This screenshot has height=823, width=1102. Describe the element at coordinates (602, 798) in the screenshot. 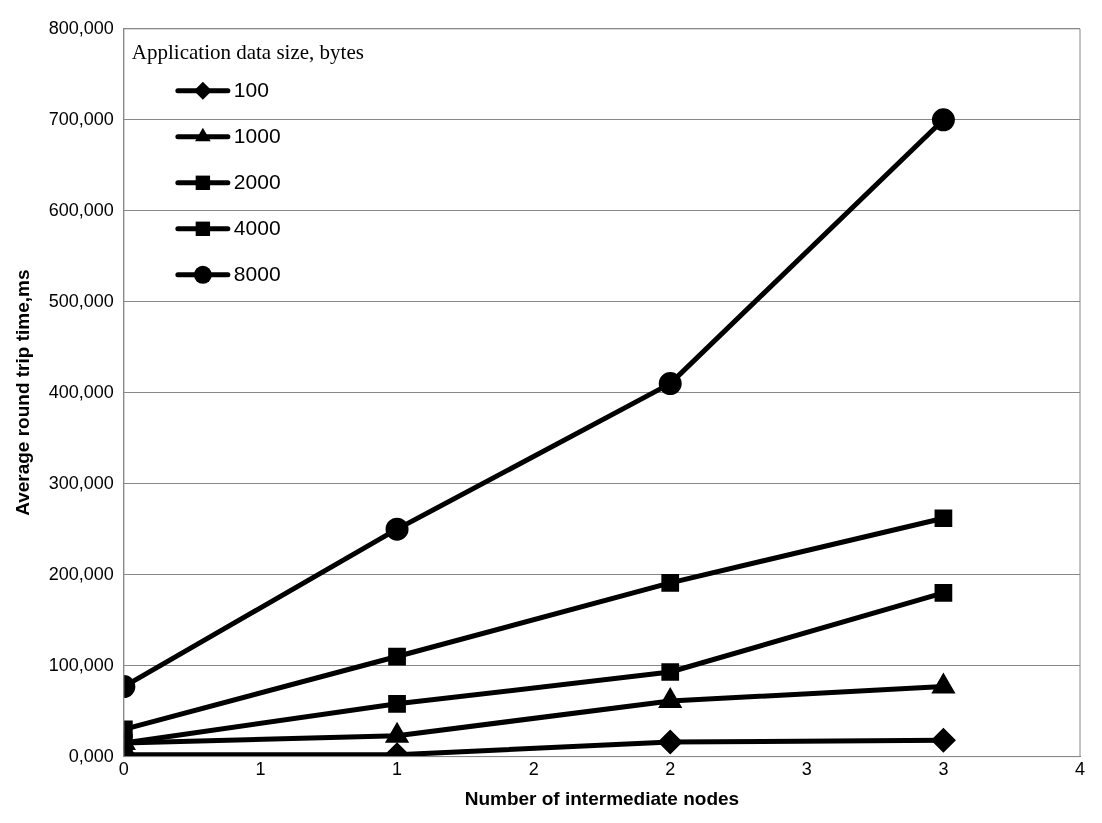

I see `x-axis-title: Number of intermediate nodes` at that location.